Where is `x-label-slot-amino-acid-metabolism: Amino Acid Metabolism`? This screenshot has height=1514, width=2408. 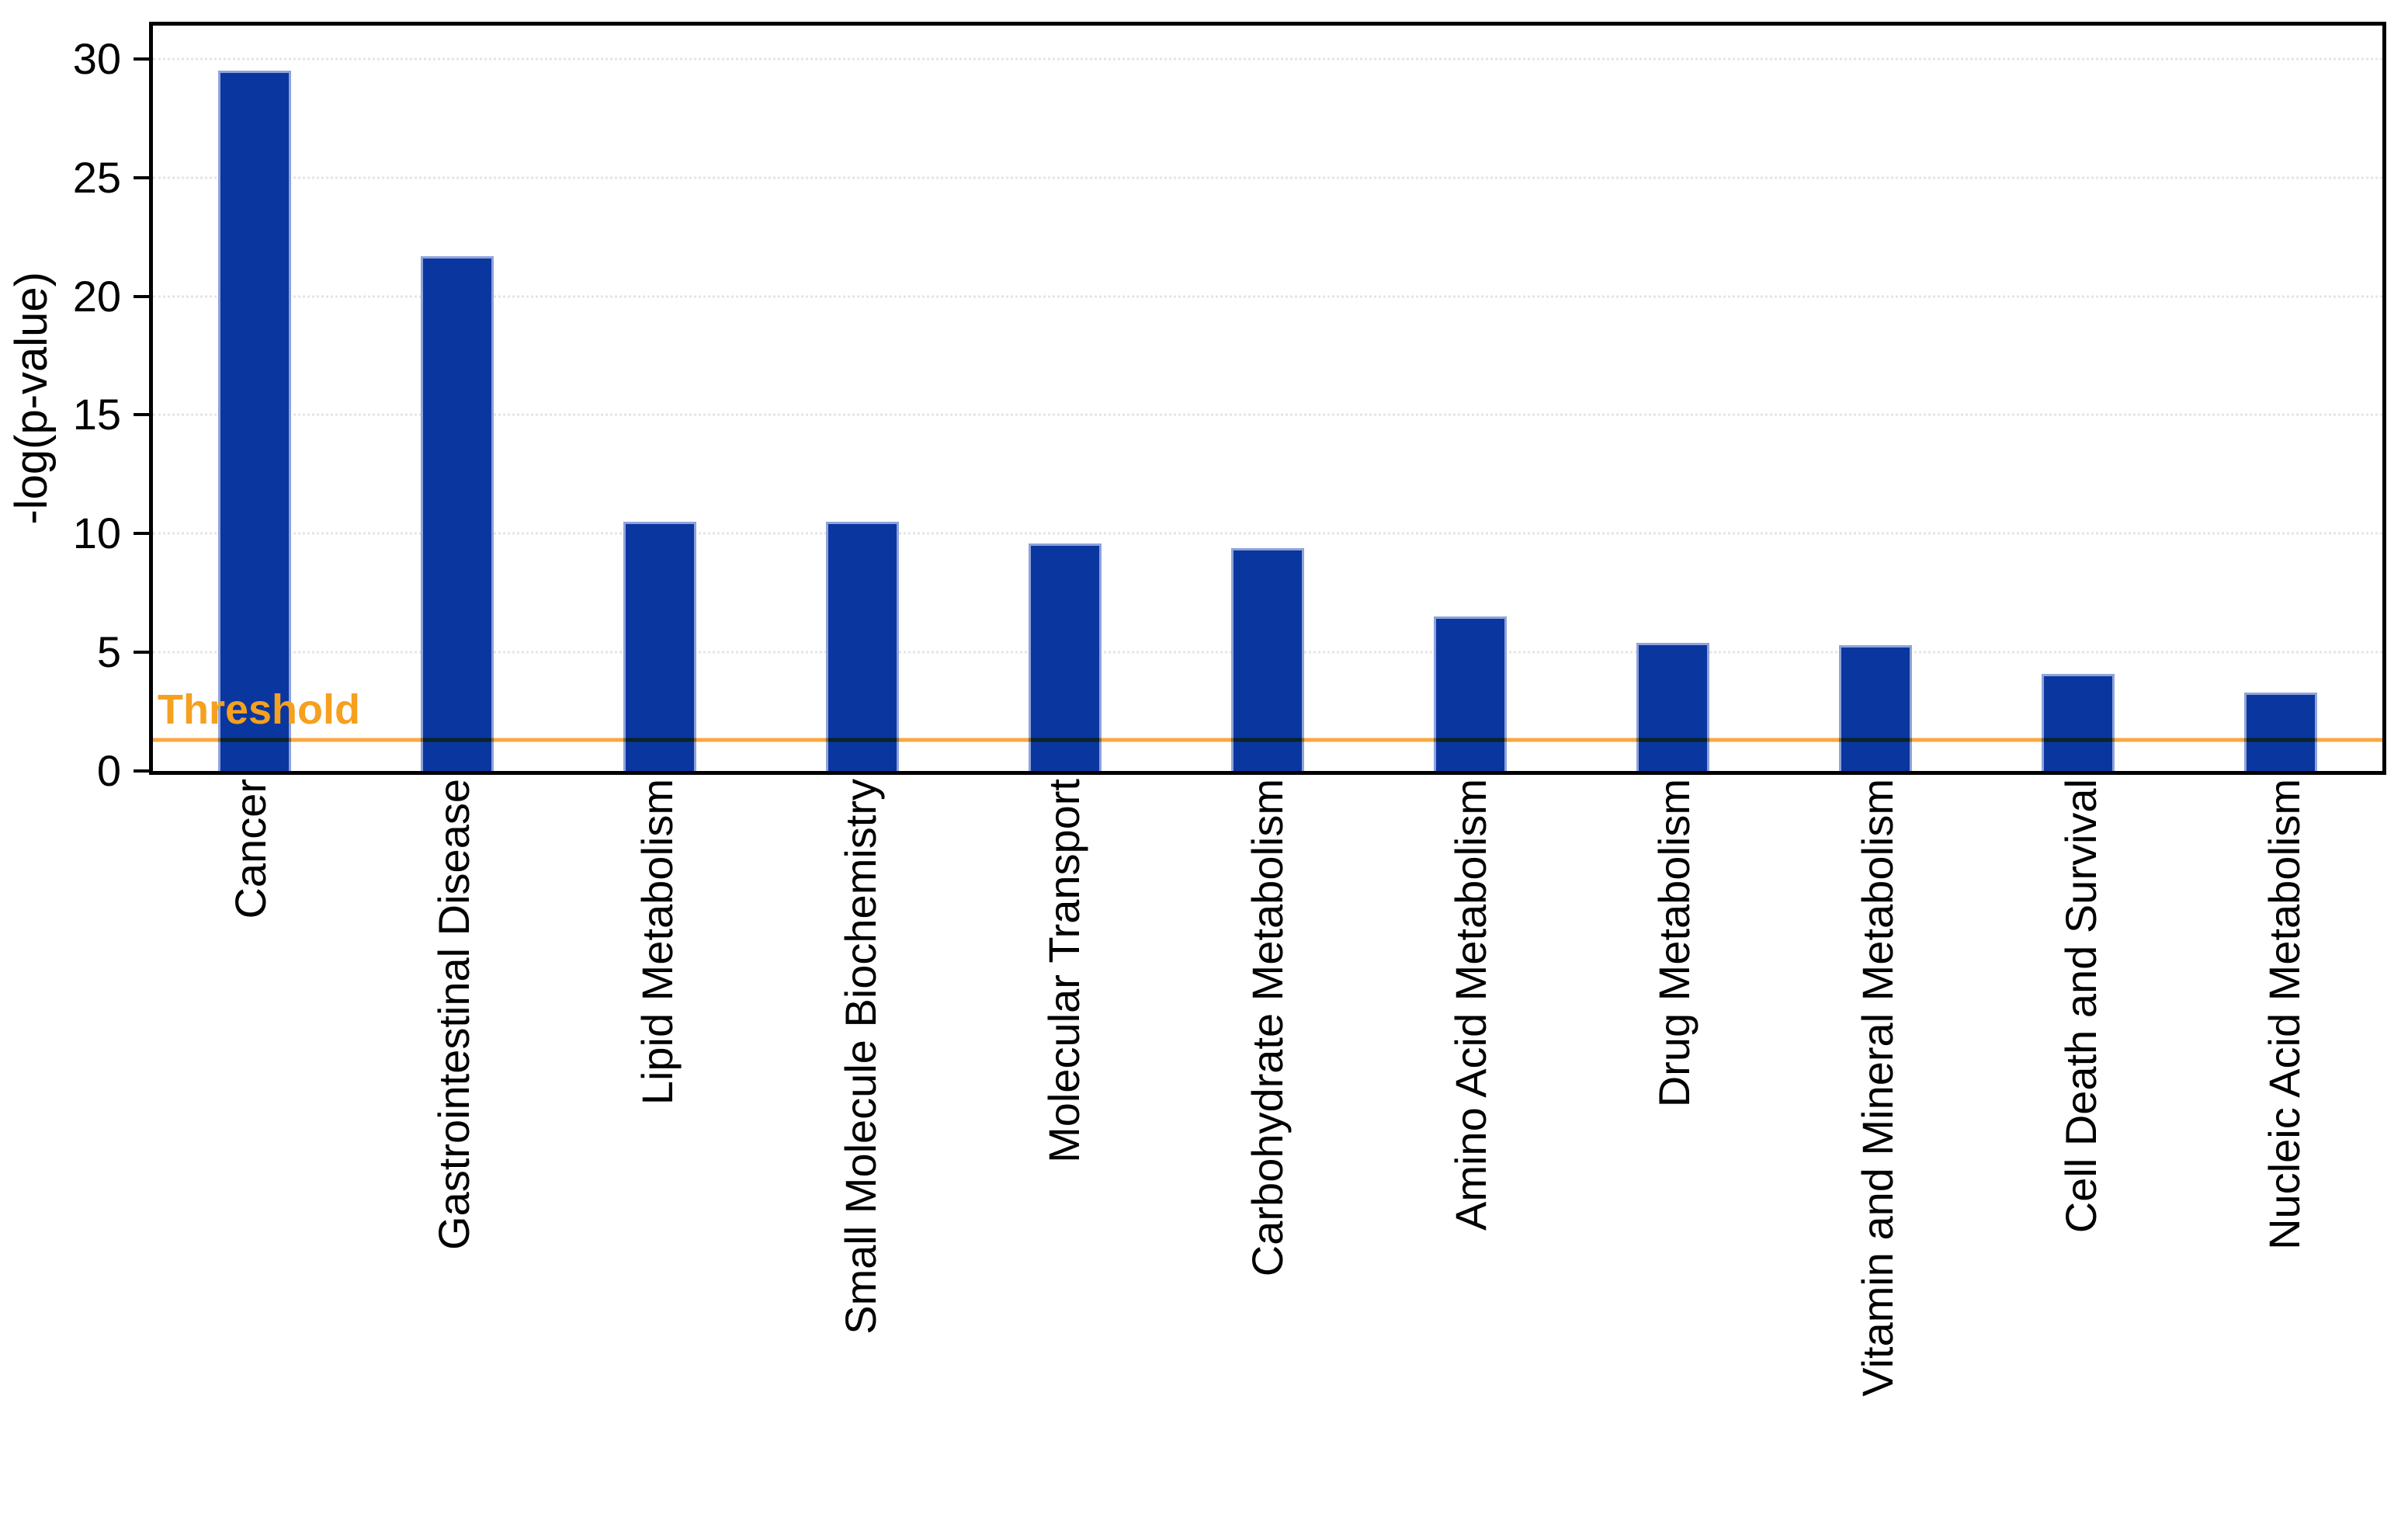 x-label-slot-amino-acid-metabolism: Amino Acid Metabolism is located at coordinates (1471, 1140).